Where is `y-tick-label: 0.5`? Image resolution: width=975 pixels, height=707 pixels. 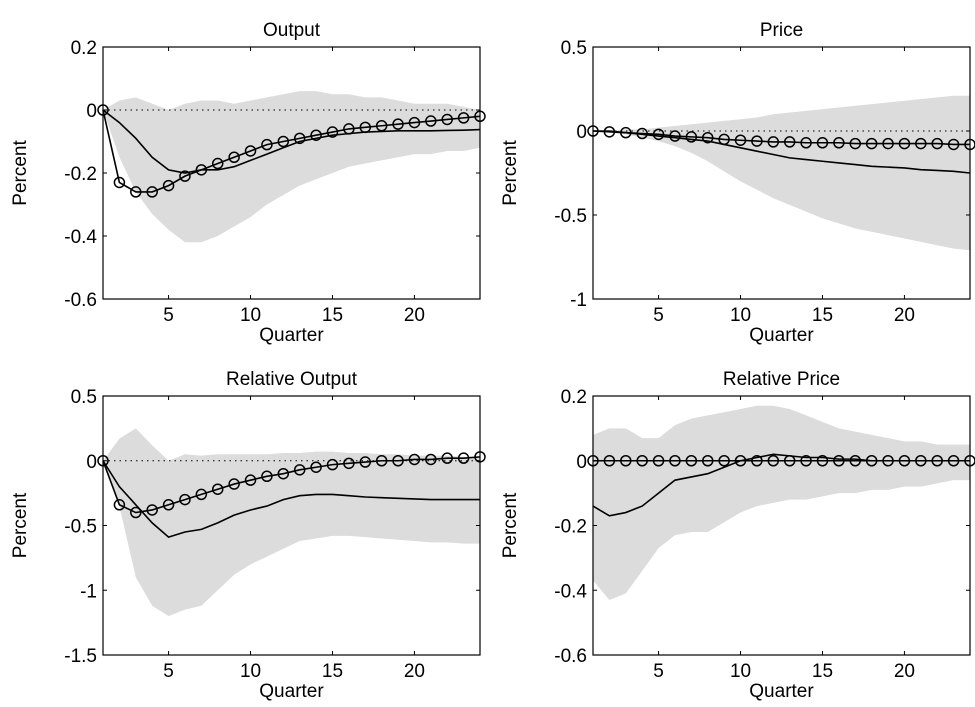 y-tick-label: 0.5 is located at coordinates (574, 48).